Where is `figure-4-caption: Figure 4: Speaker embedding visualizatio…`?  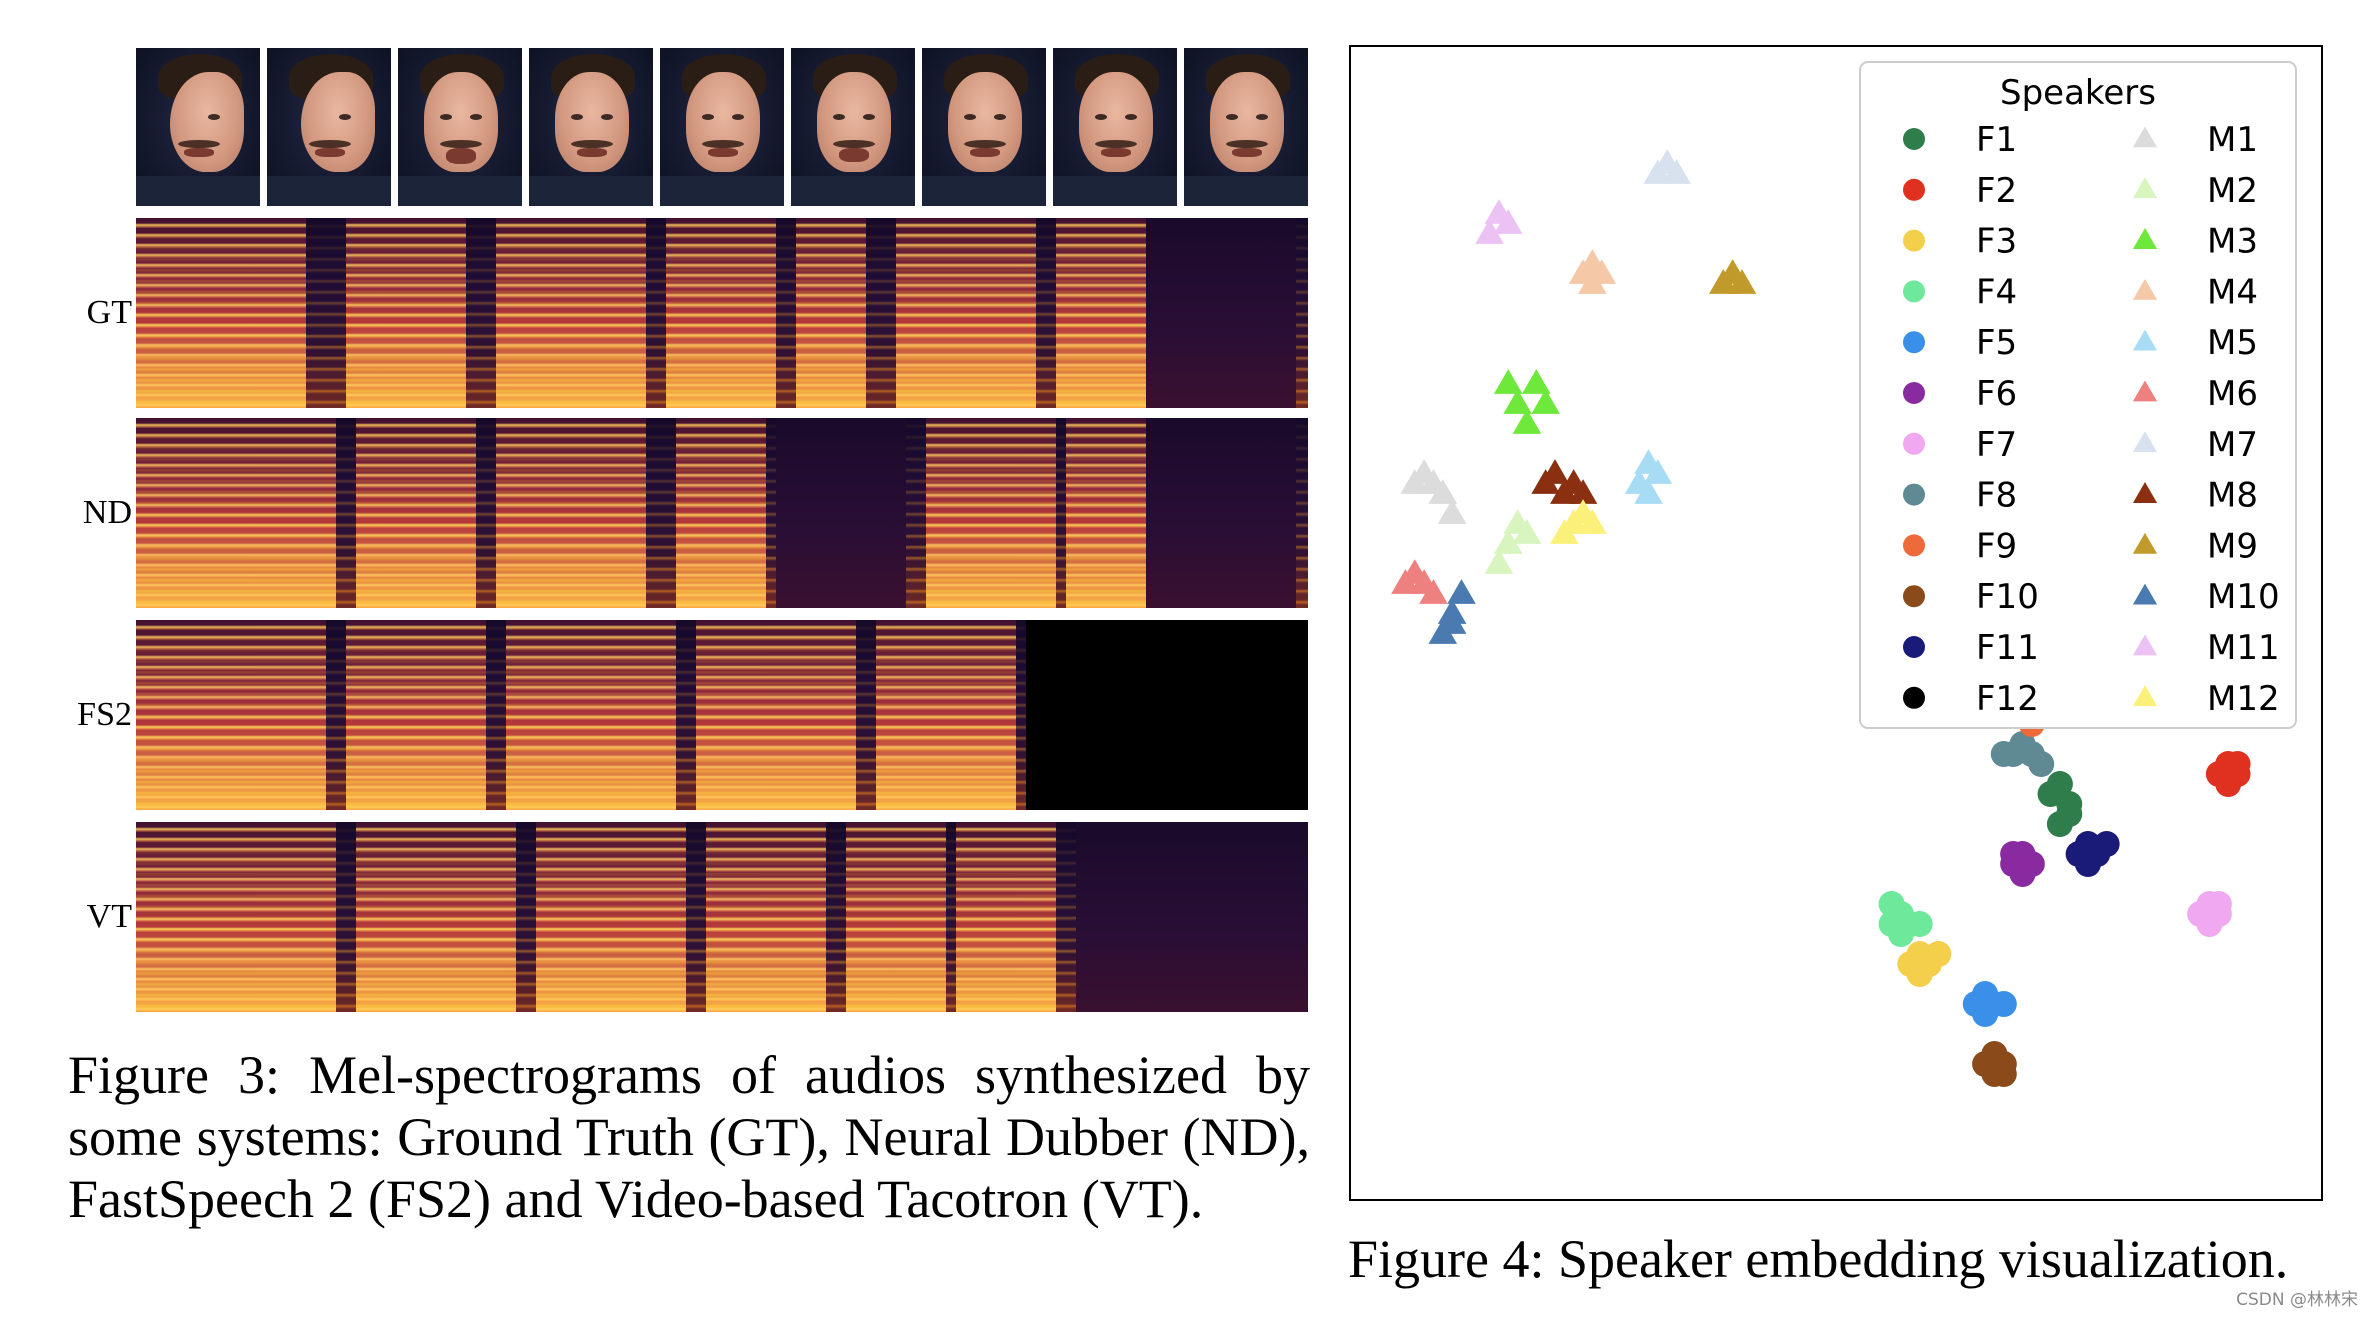 figure-4-caption: Figure 4: Speaker embedding visualizatio… is located at coordinates (1818, 1259).